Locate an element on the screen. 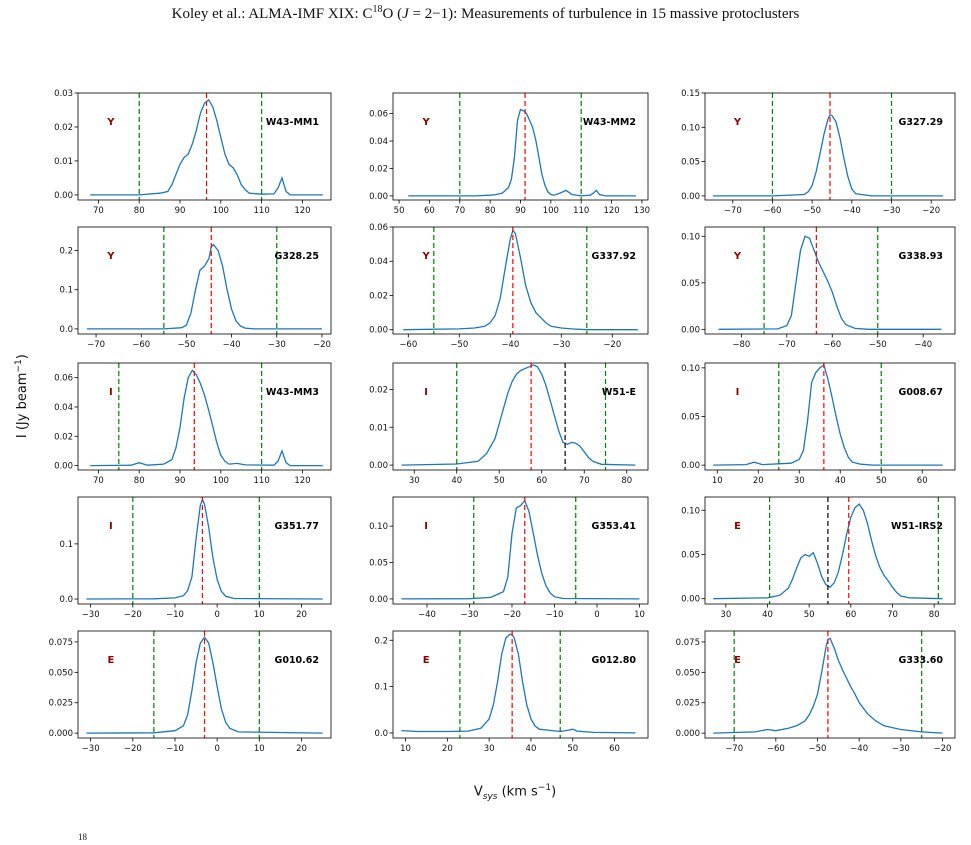 Image resolution: width=971 pixels, height=845 pixels. panel-g338.93: −80 −70 −60 −50 −40 0.00 0.05 0.10 Y G338.93 is located at coordinates (818, 288).